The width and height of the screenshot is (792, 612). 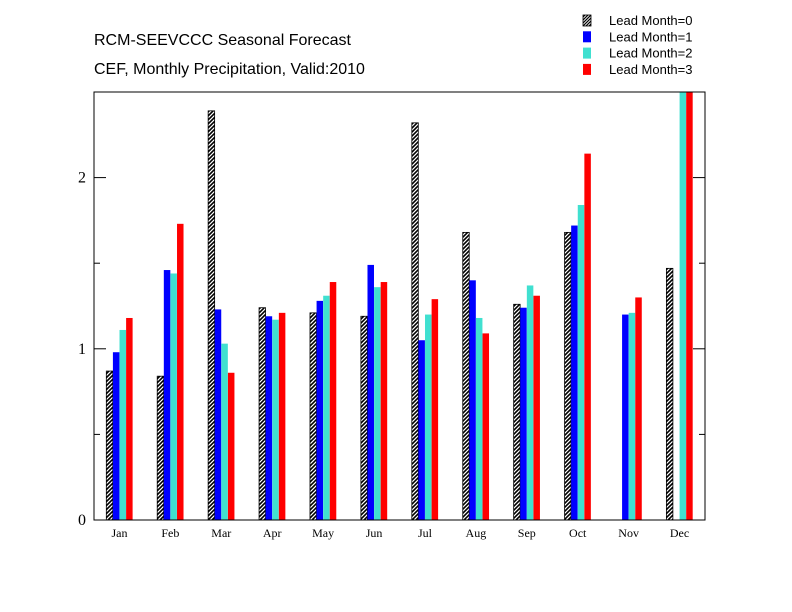 What do you see at coordinates (650, 20) in the screenshot?
I see `legend-label-lead0: Lead Month=0` at bounding box center [650, 20].